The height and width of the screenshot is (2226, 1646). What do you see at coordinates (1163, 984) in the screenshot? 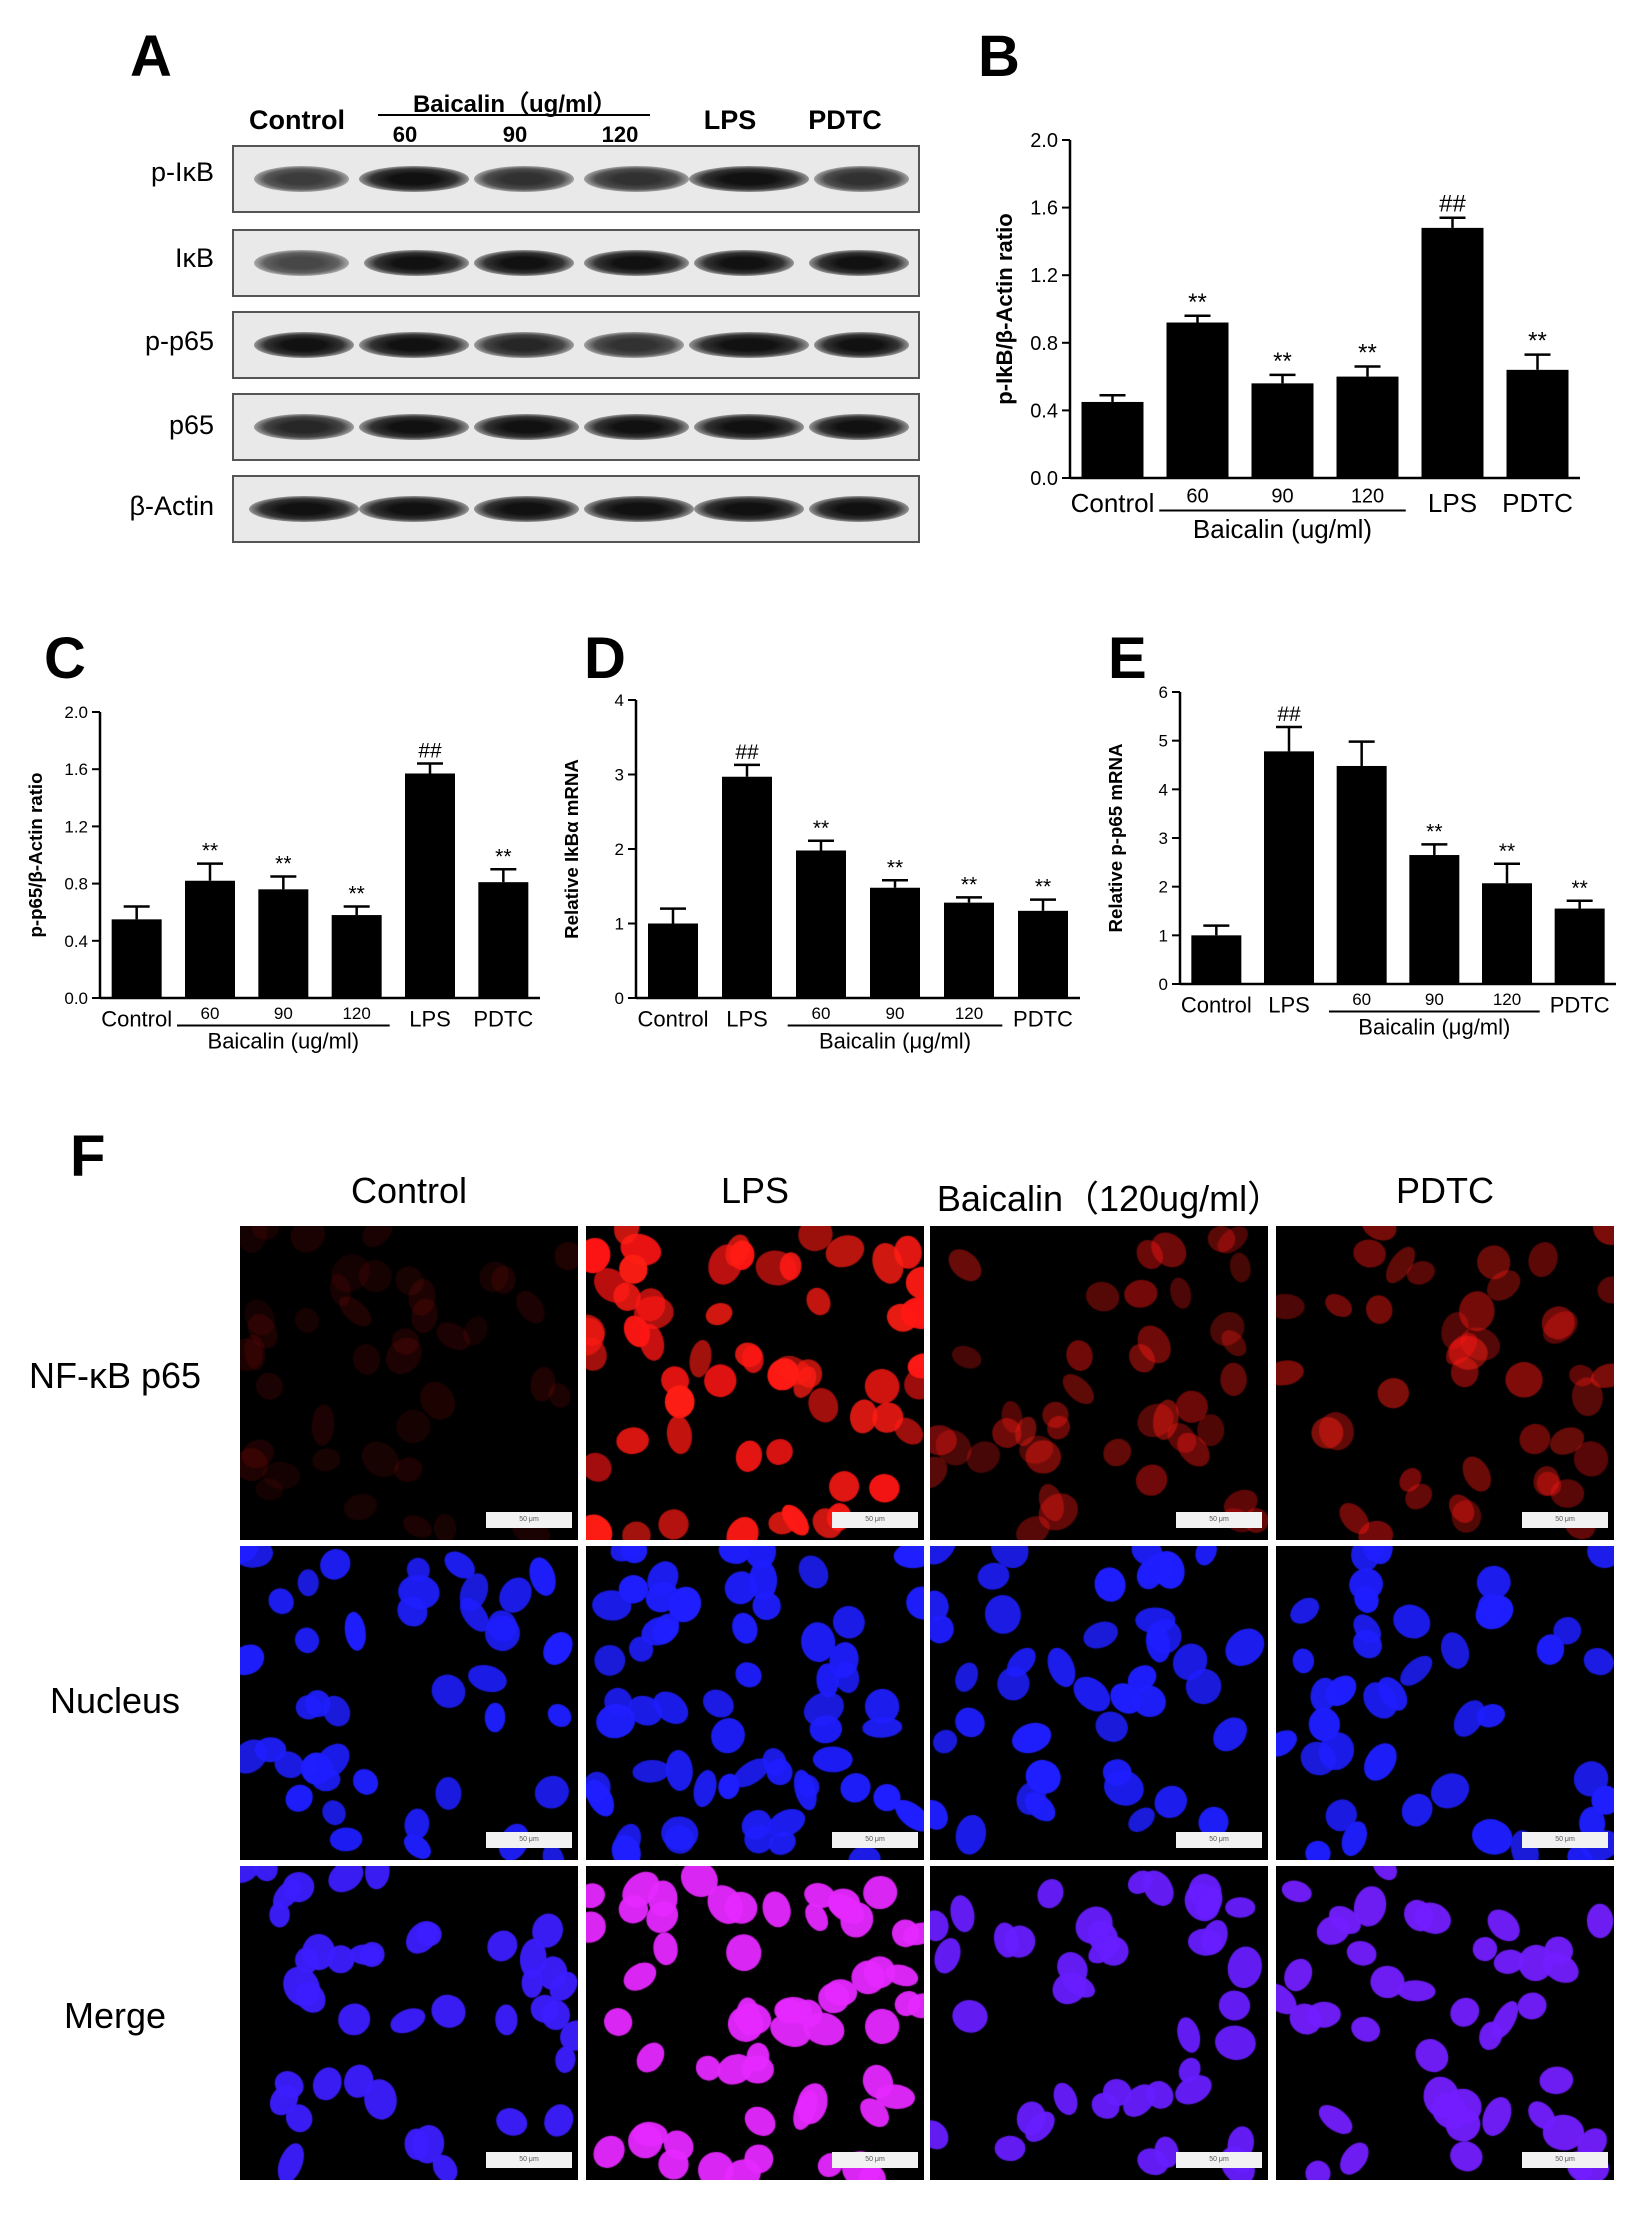
I see `chart-e-y-tick-label: 0` at bounding box center [1163, 984].